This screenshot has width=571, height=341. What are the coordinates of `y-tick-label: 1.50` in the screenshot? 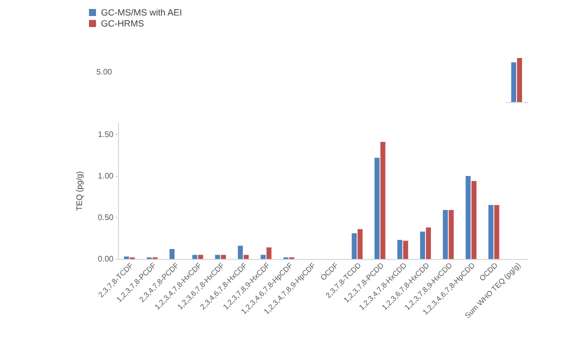 It's located at (106, 134).